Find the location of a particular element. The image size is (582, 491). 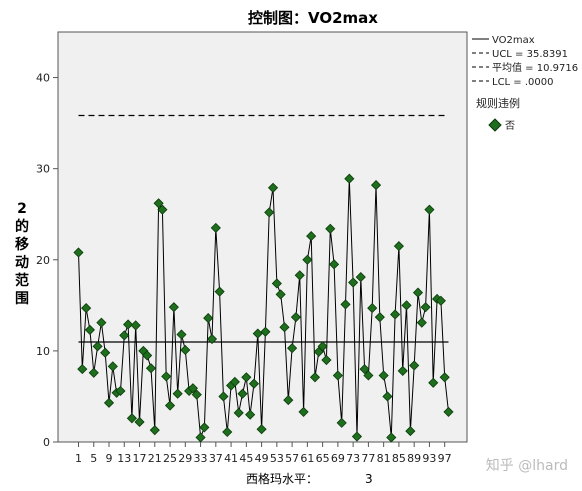

x-tick-label: 21 is located at coordinates (155, 458).